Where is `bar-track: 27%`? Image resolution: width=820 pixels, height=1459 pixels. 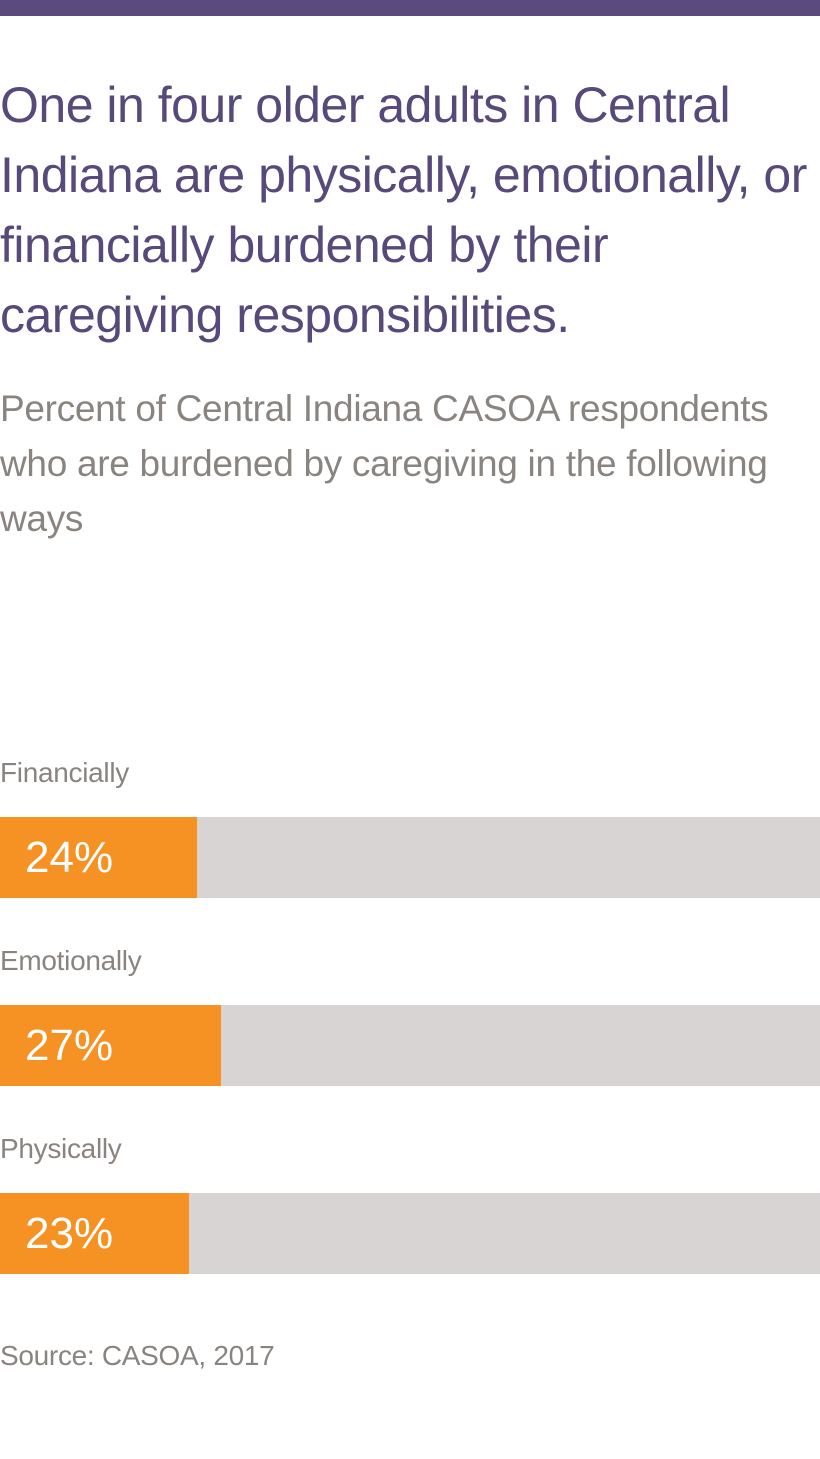 bar-track: 27% is located at coordinates (410, 1045).